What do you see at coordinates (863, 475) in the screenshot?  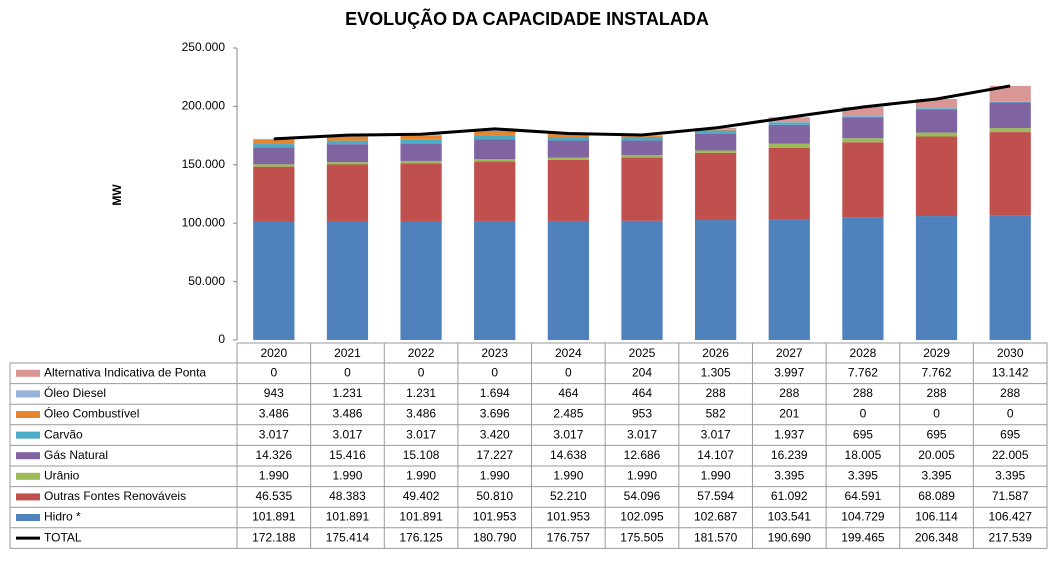 I see `table-value: 3.395` at bounding box center [863, 475].